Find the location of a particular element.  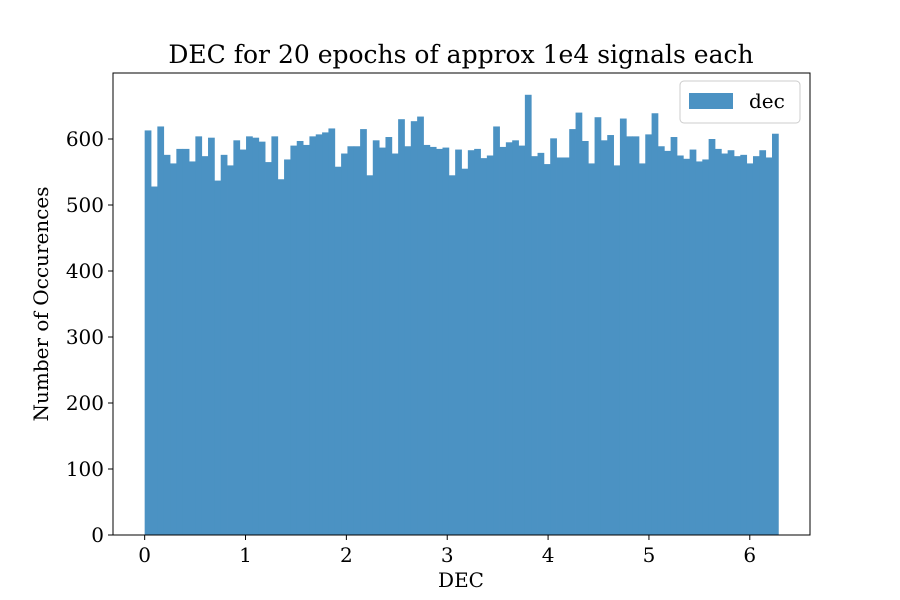

y-tick-label: 400 is located at coordinates (85, 271).